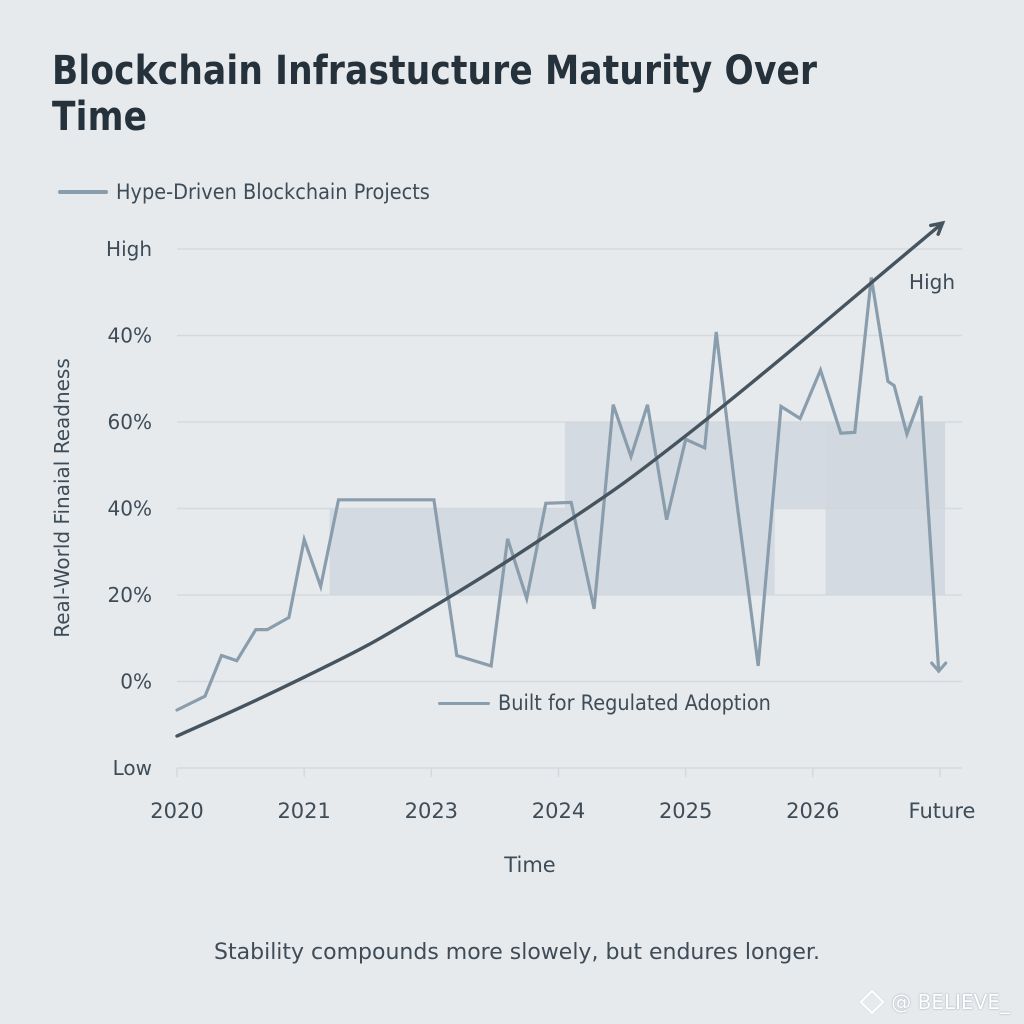 This screenshot has width=1024, height=1024. I want to click on watermark: @ BELIEVE_, so click(934, 1002).